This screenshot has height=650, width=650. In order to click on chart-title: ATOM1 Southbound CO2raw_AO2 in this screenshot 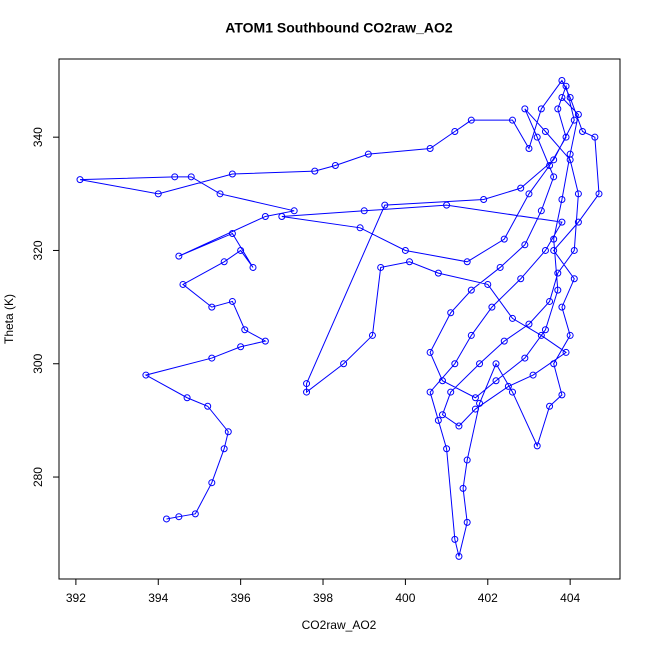, I will do `click(339, 28)`.